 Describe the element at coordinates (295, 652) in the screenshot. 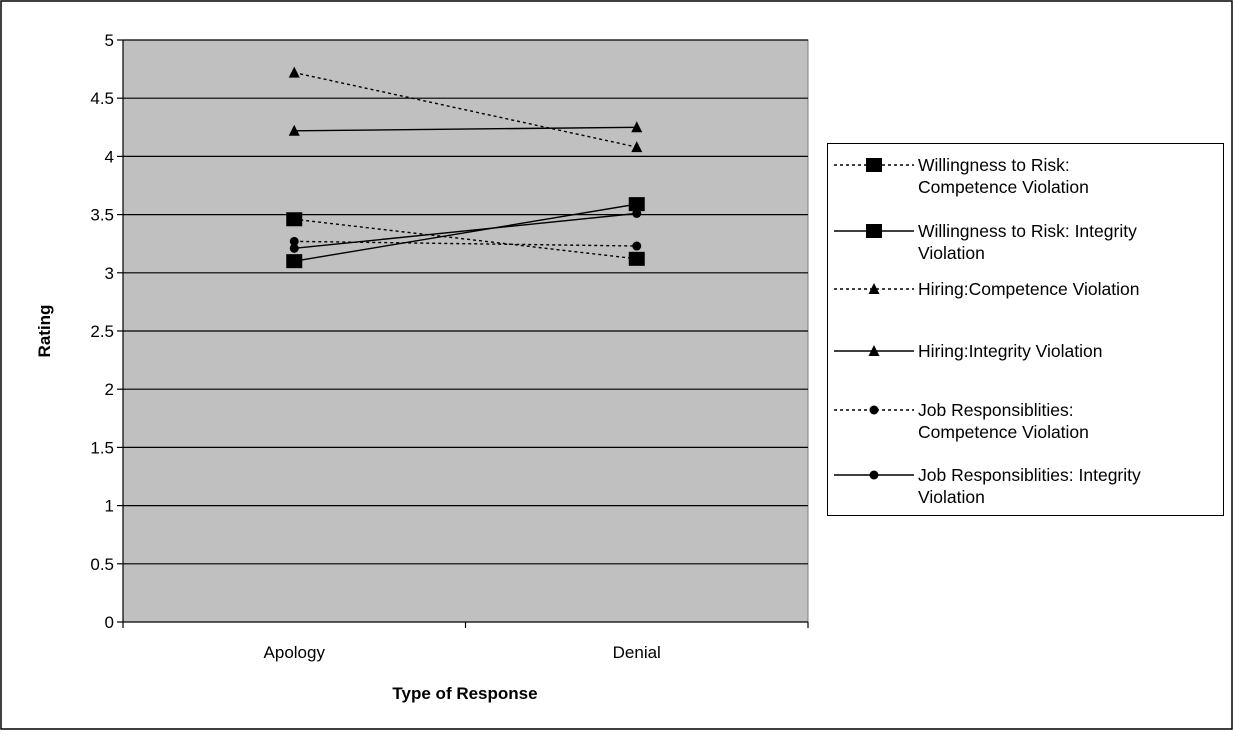

I see `x-tick-label: Apology` at that location.